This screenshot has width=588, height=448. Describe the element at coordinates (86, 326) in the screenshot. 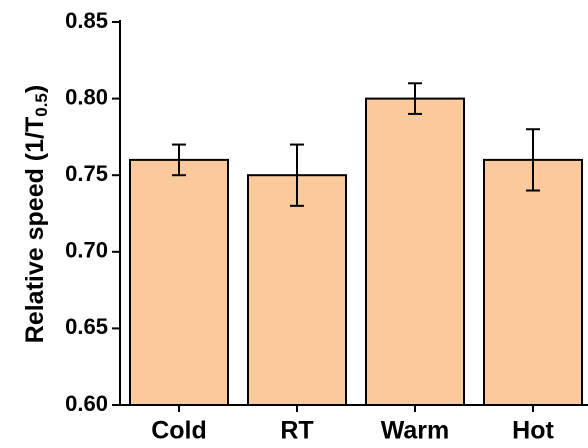

I see `y-tick-label: 0.65` at that location.